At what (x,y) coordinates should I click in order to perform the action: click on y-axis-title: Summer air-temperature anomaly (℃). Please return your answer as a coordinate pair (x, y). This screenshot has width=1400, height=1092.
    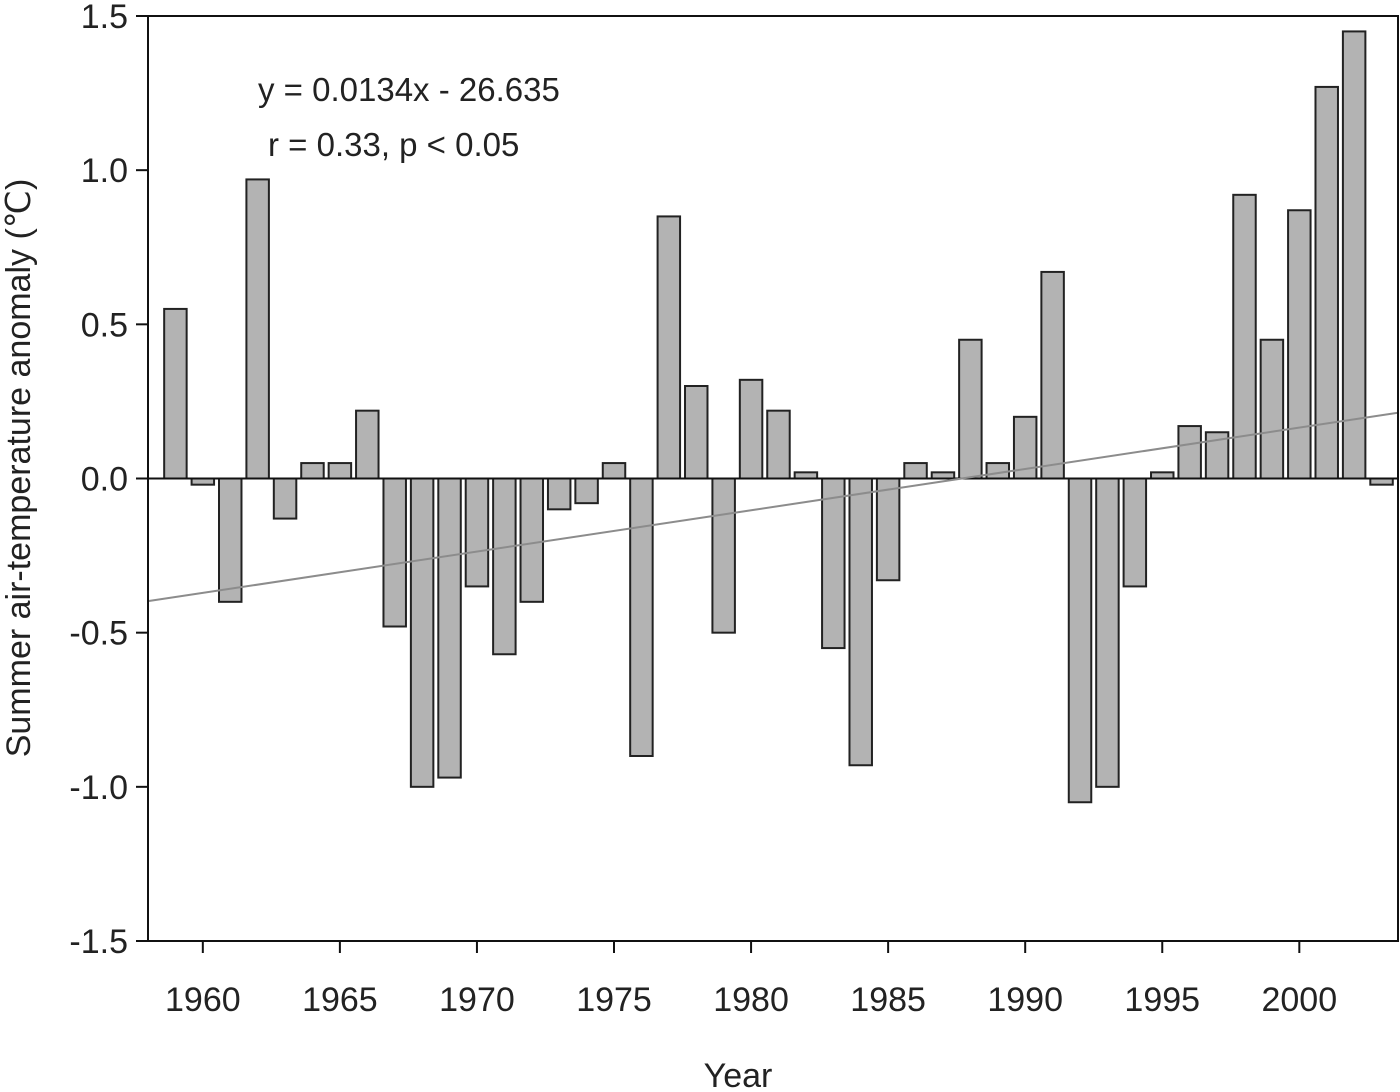
    Looking at the image, I should click on (19, 468).